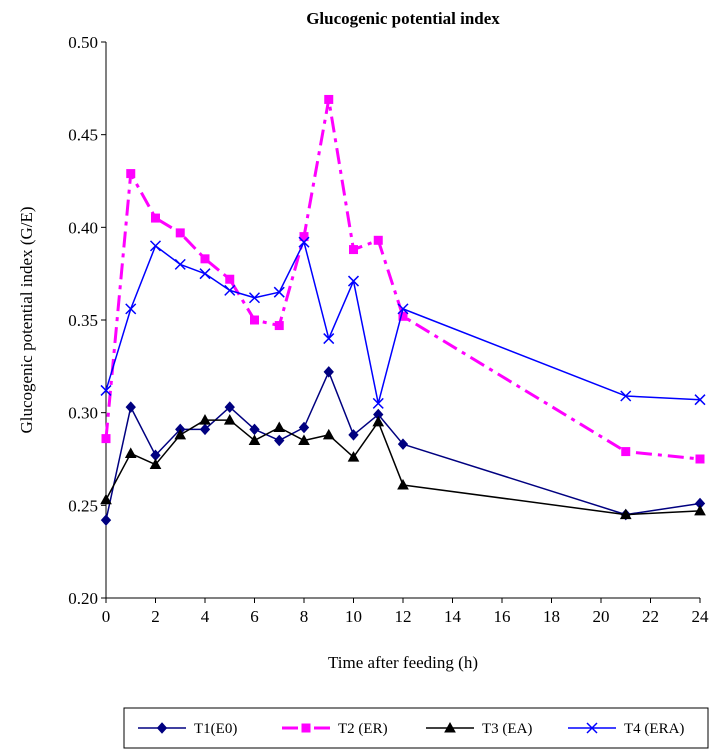 The width and height of the screenshot is (710, 751). What do you see at coordinates (304, 616) in the screenshot?
I see `x-tick-label: 8` at bounding box center [304, 616].